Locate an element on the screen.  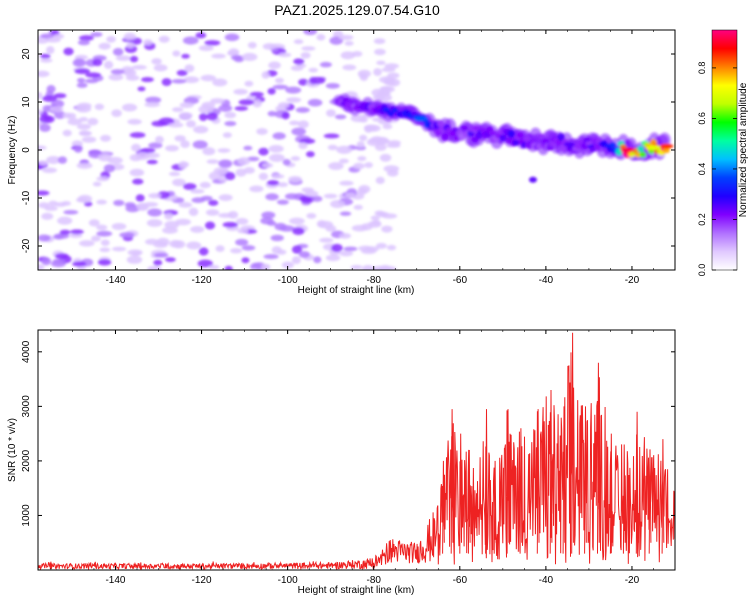
y-tick-label: -10 is located at coordinates (26, 197).